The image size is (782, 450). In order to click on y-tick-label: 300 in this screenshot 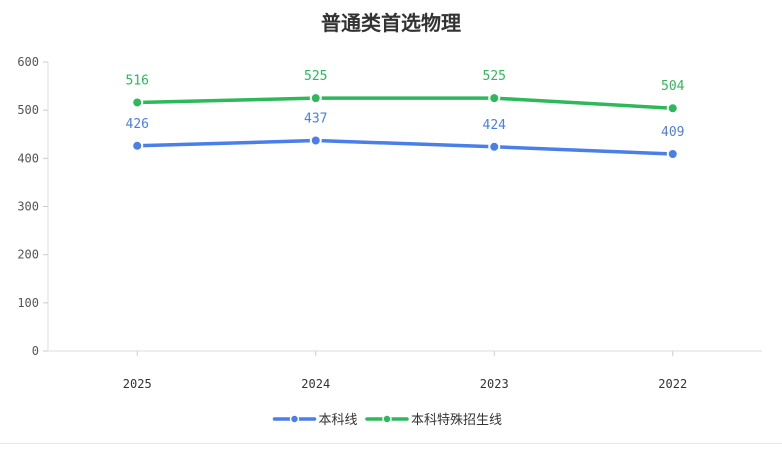, I will do `click(28, 207)`.